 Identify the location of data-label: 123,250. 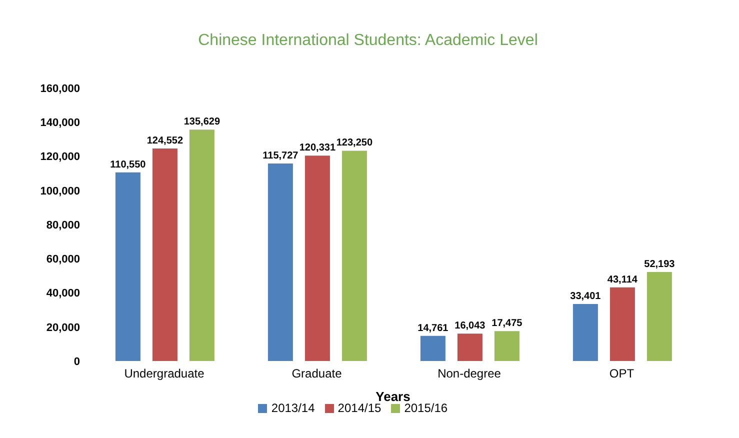
(354, 143).